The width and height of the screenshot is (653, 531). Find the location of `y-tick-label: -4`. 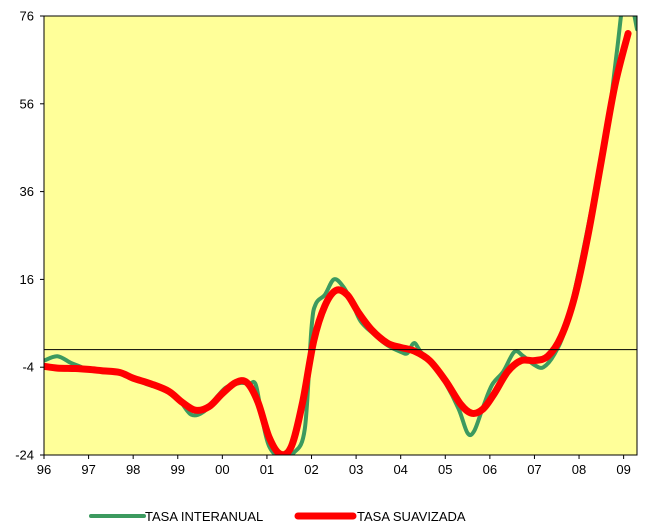

y-tick-label: -4 is located at coordinates (28, 367).